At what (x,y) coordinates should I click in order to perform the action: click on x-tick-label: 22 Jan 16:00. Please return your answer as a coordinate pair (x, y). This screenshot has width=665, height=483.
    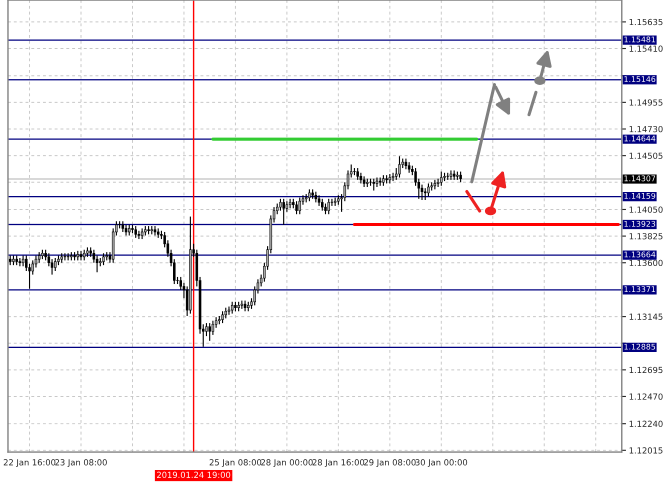
    Looking at the image, I should click on (30, 463).